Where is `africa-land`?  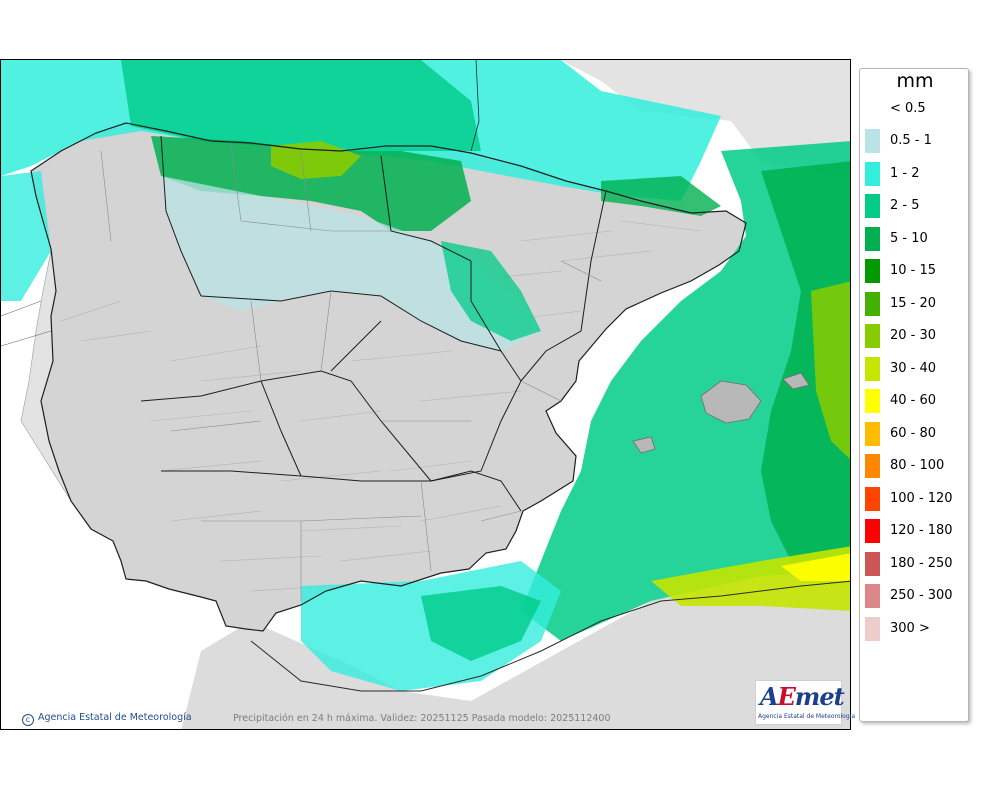 africa-land is located at coordinates (515, 650).